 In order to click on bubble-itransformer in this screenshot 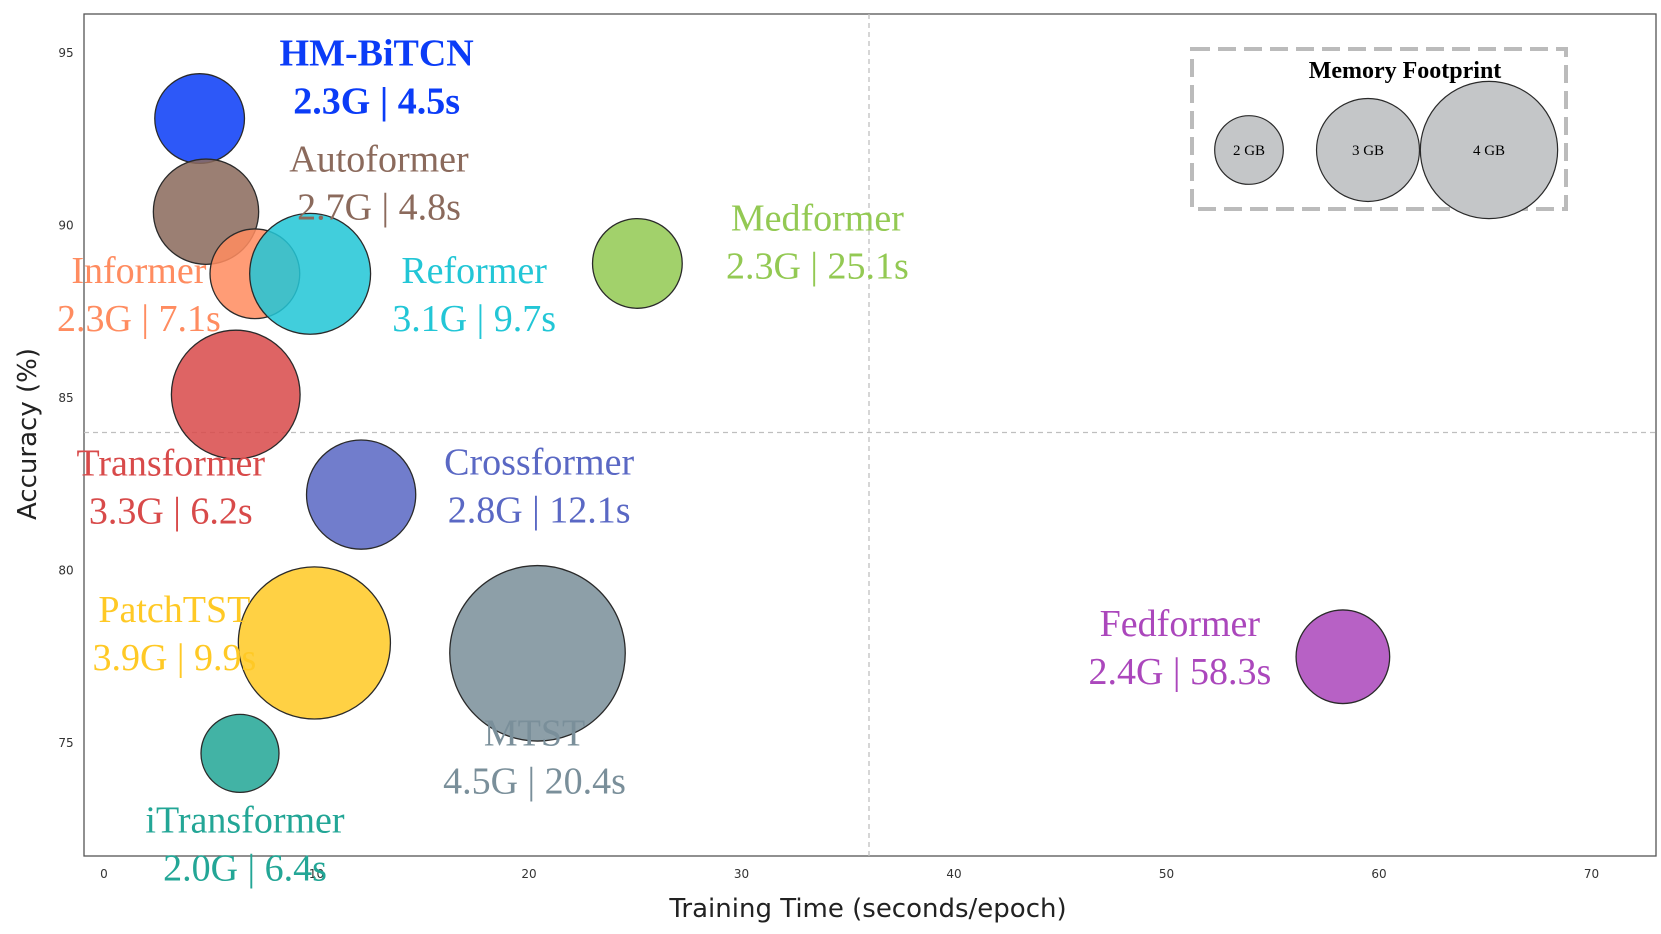, I will do `click(240, 753)`.